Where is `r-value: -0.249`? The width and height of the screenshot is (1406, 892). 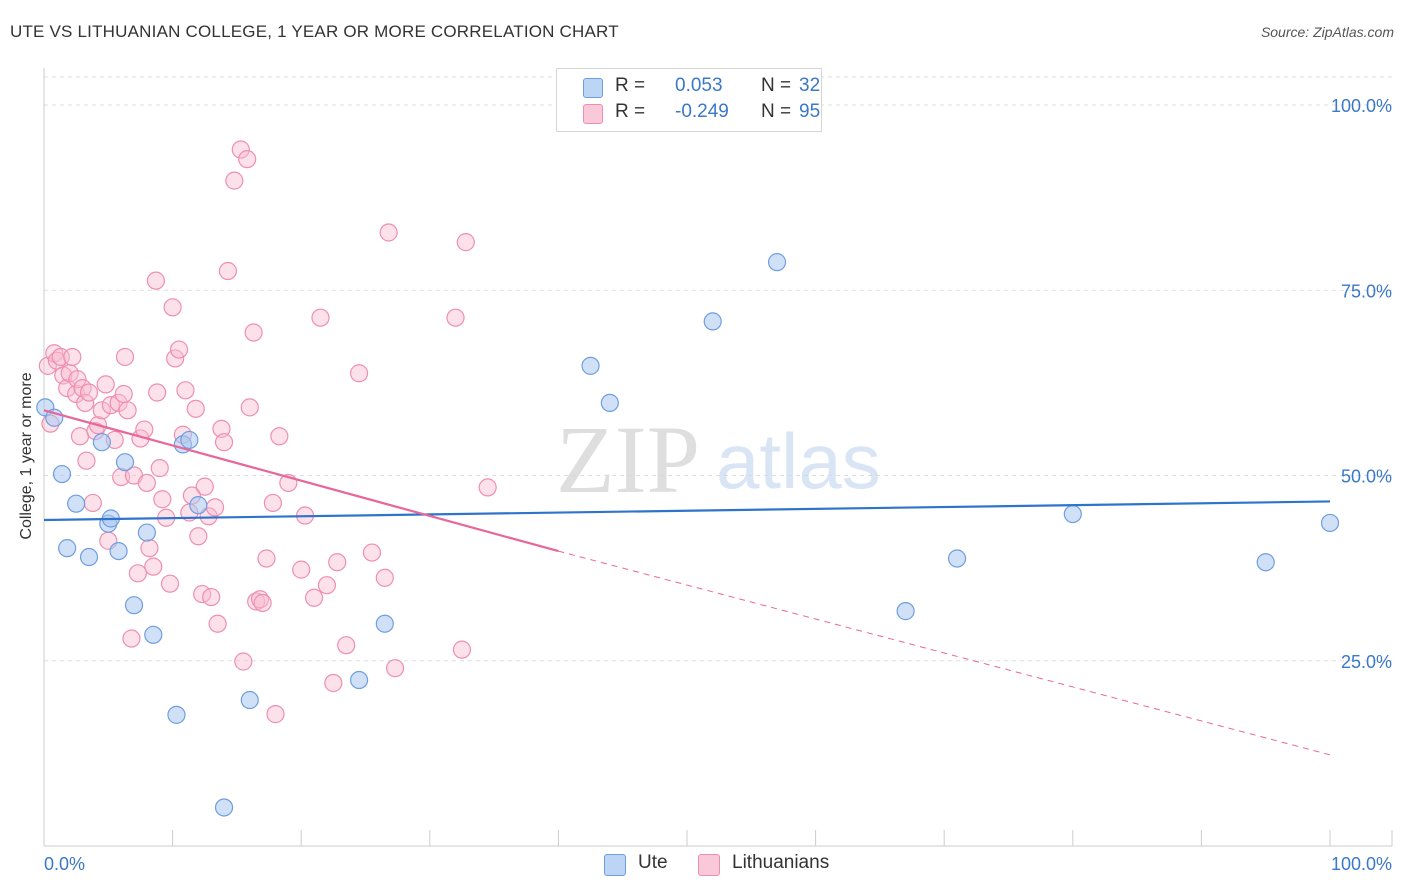 r-value: -0.249 is located at coordinates (702, 111).